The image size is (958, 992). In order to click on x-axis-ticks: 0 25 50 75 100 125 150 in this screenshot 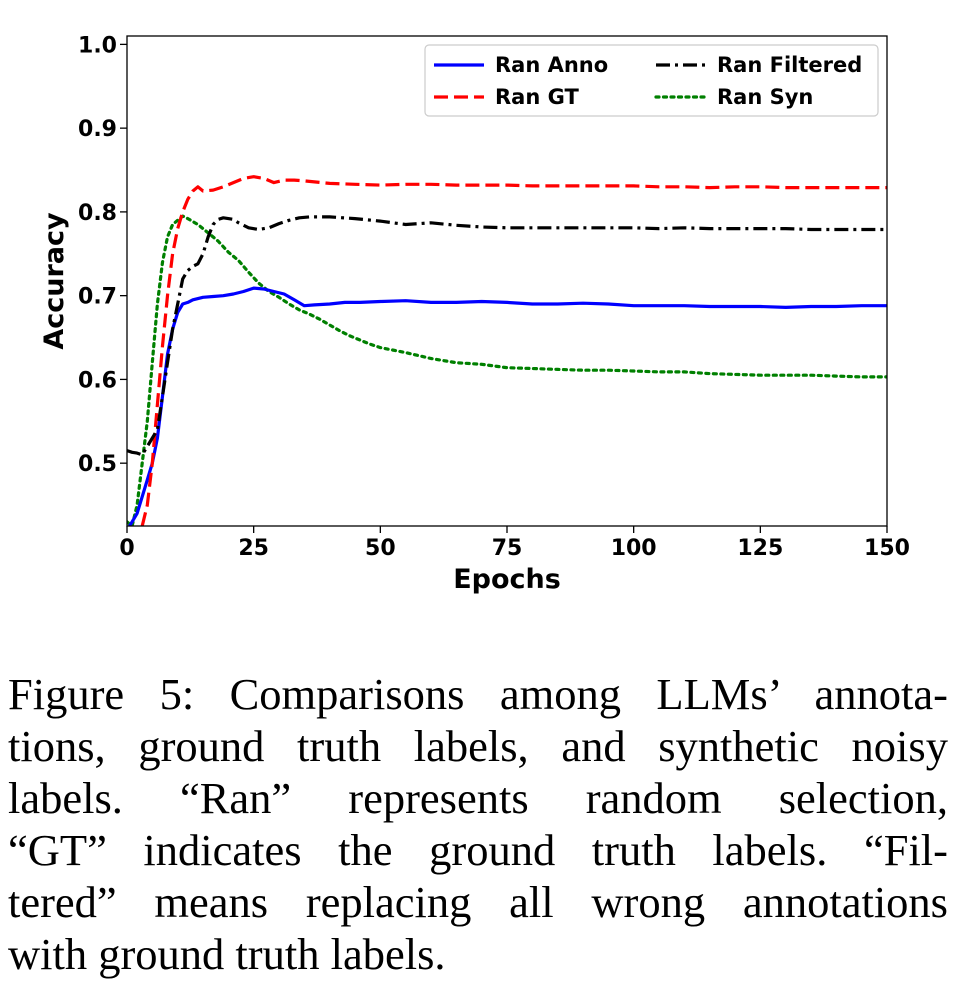, I will do `click(514, 543)`.